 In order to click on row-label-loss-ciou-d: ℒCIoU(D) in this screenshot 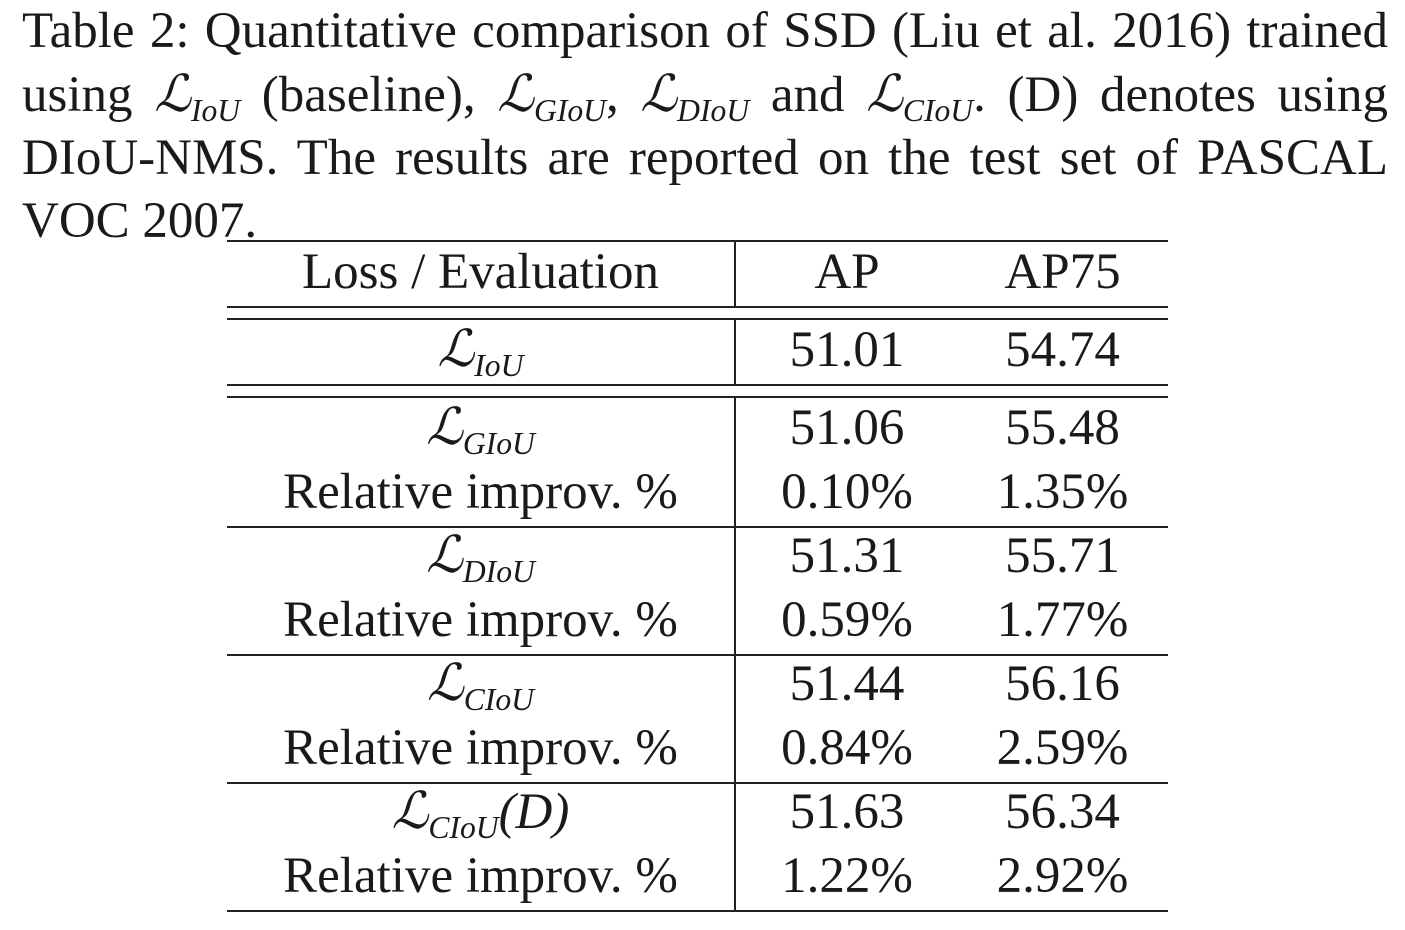, I will do `click(480, 814)`.